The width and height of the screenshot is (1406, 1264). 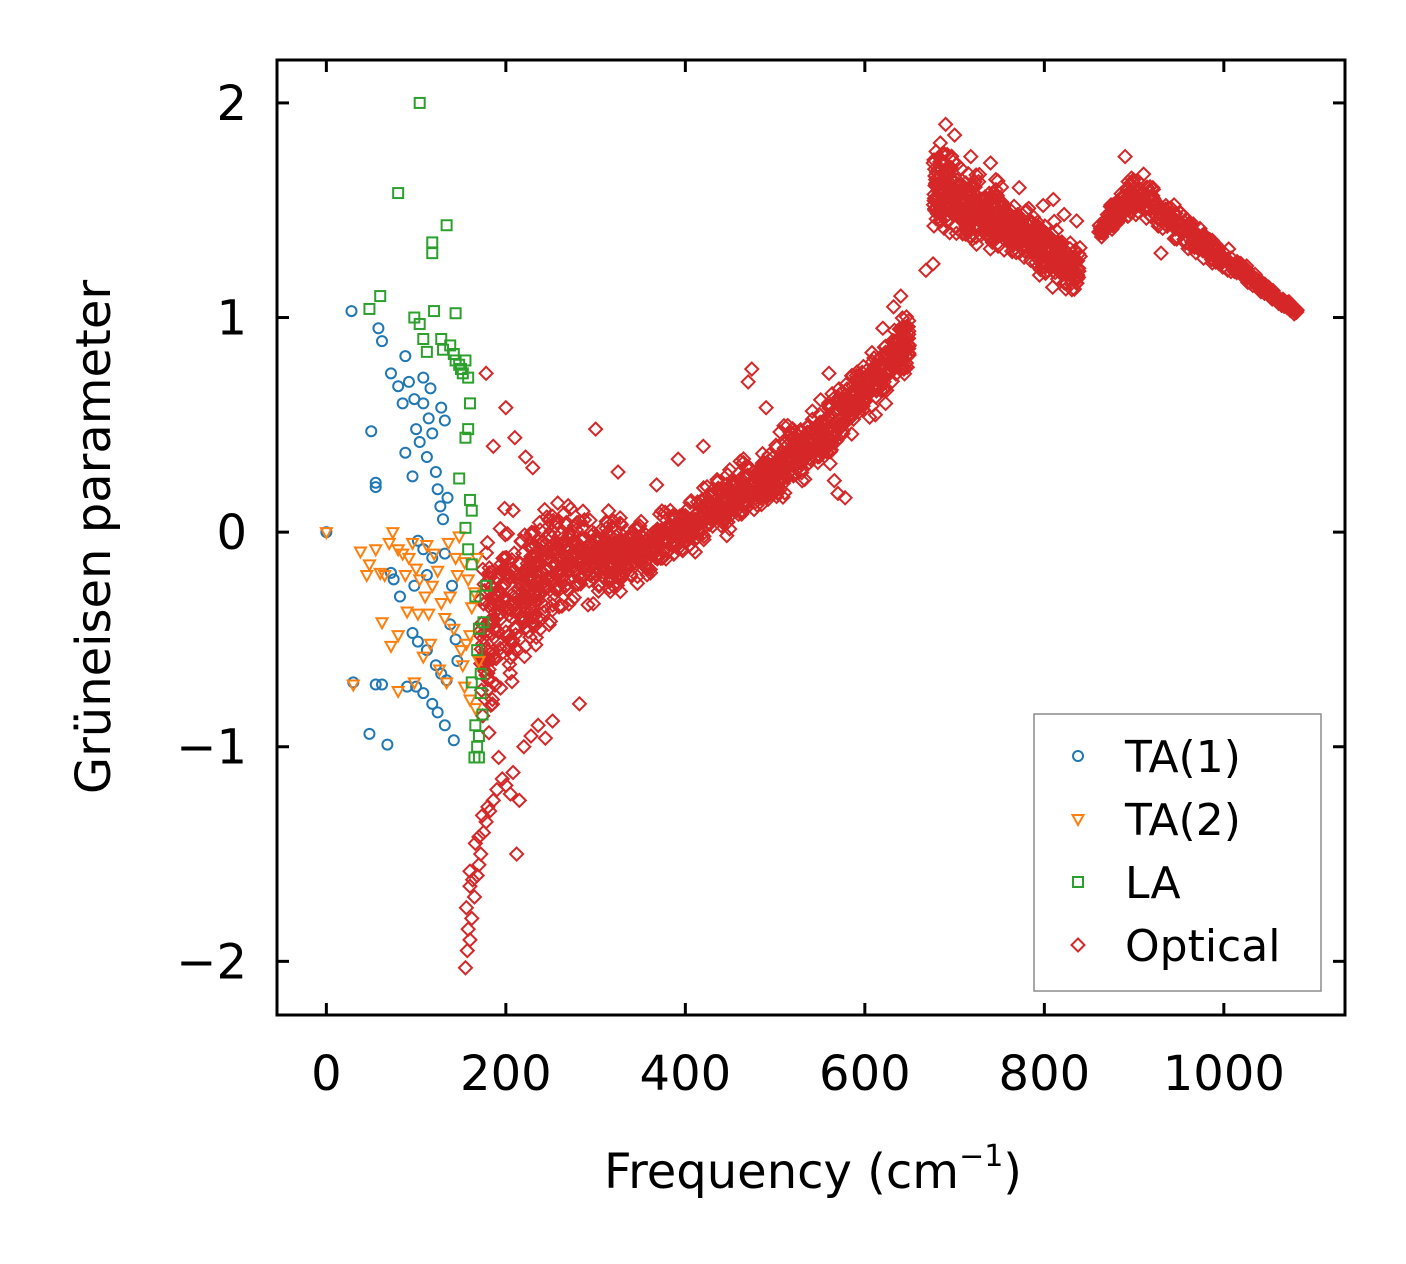 I want to click on x-axis-label: Frequency (cm−1), so click(x=813, y=1169).